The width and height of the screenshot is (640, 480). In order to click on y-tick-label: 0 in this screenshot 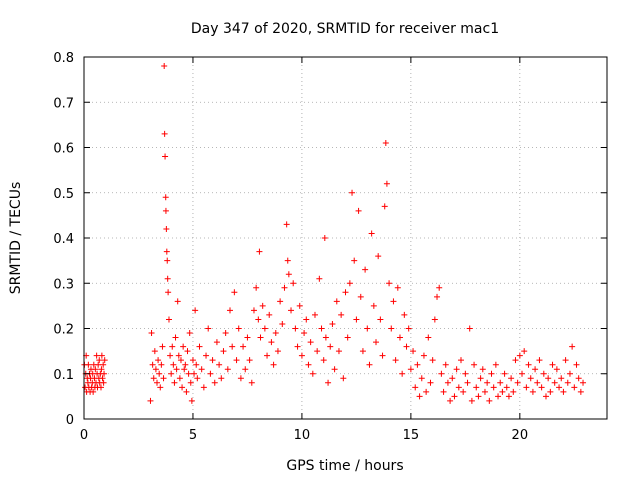, I will do `click(70, 420)`.